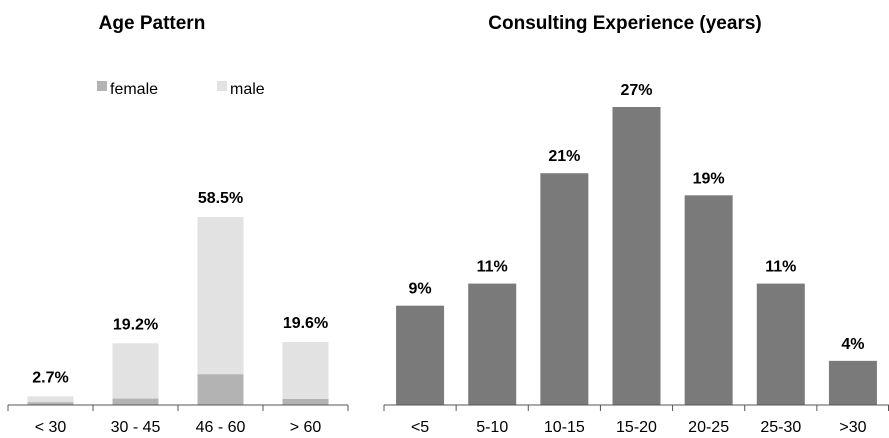 This screenshot has width=889, height=438. Describe the element at coordinates (51, 427) in the screenshot. I see `x-tick-label-0: < 30` at that location.